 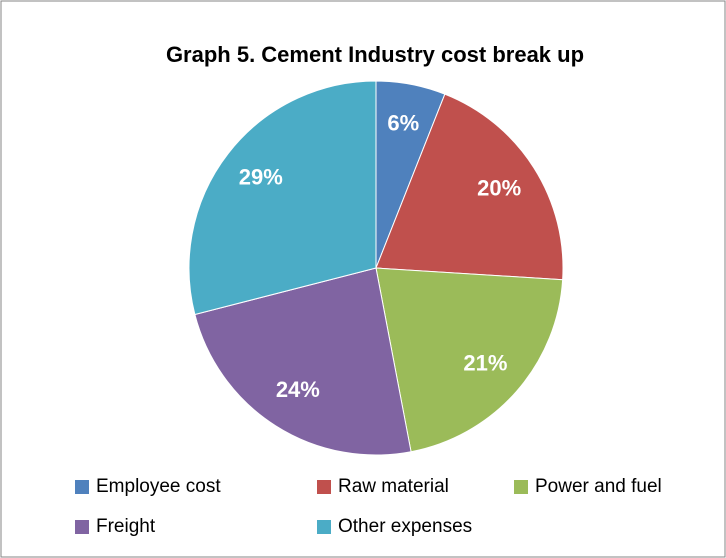 I want to click on legend-label: Freight, so click(x=126, y=526).